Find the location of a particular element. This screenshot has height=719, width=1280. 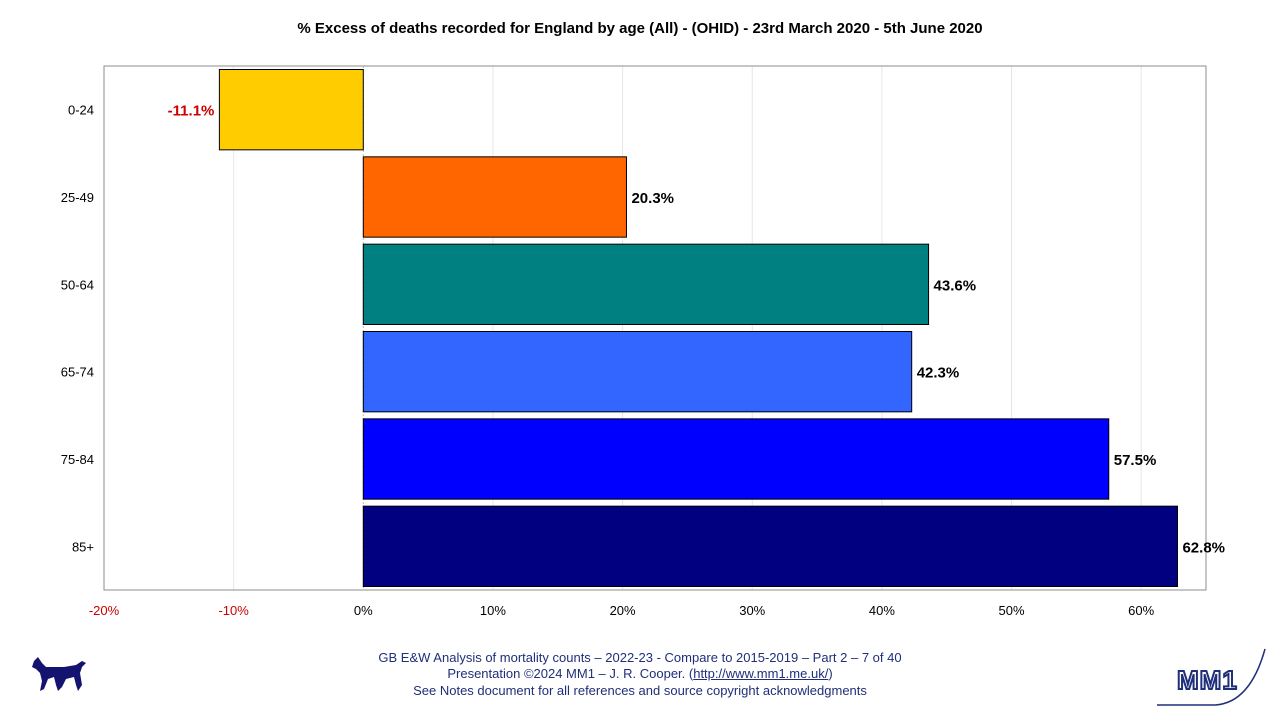

category-label: 0-24 is located at coordinates (81, 110).